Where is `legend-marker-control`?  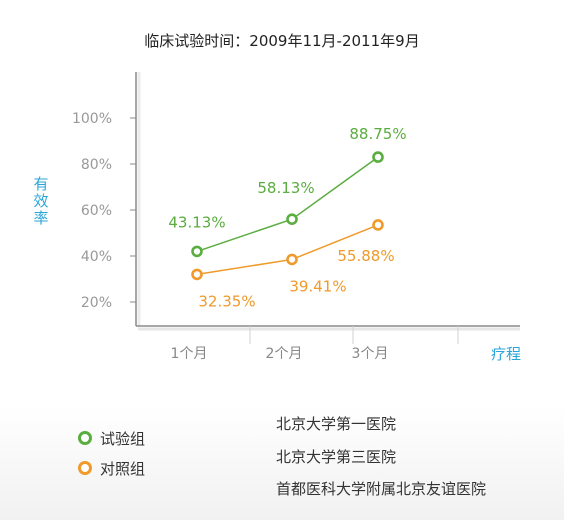
legend-marker-control is located at coordinates (85, 468).